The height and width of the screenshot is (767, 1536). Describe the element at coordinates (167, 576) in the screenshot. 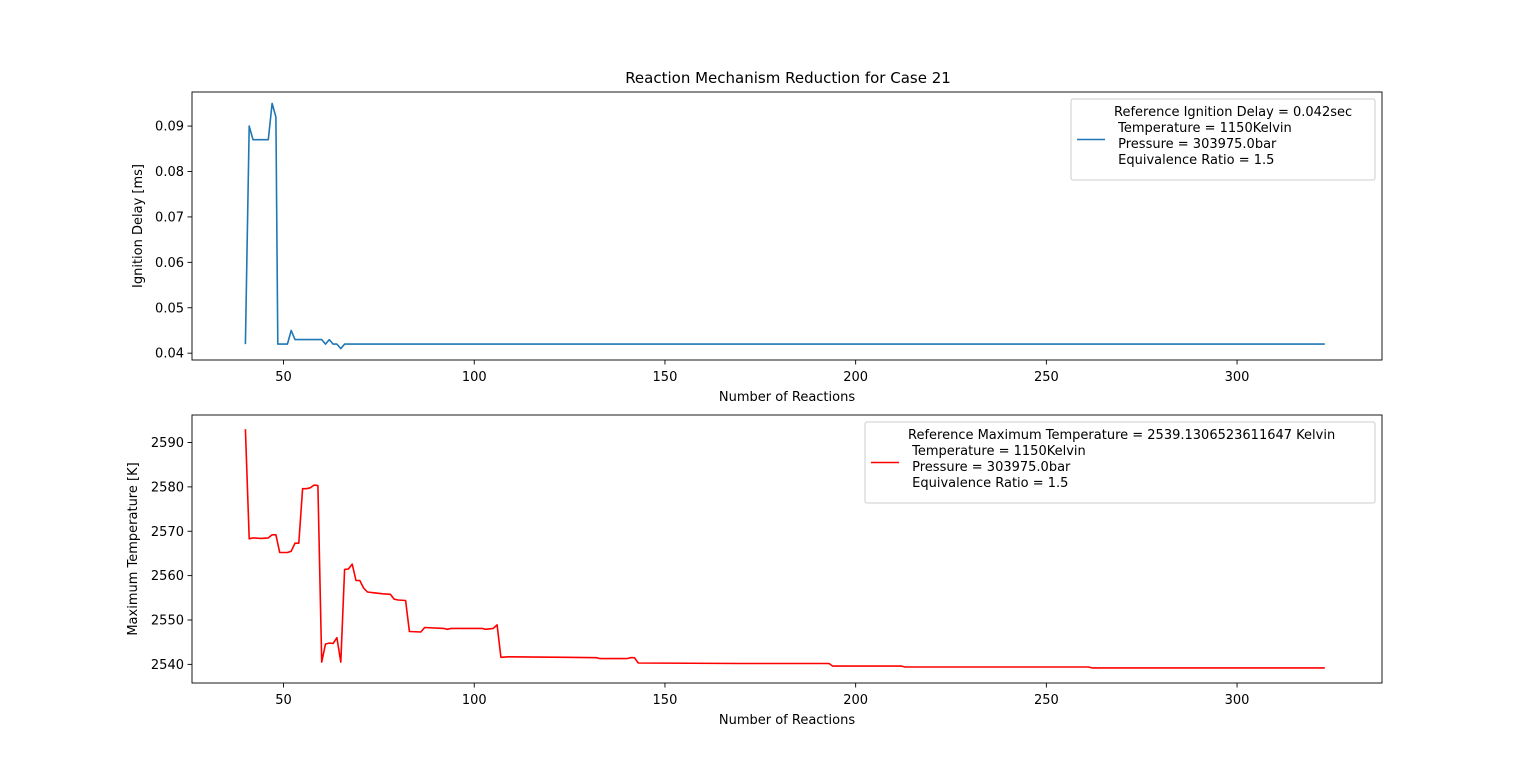

I see `y-tick-label: 2560` at that location.